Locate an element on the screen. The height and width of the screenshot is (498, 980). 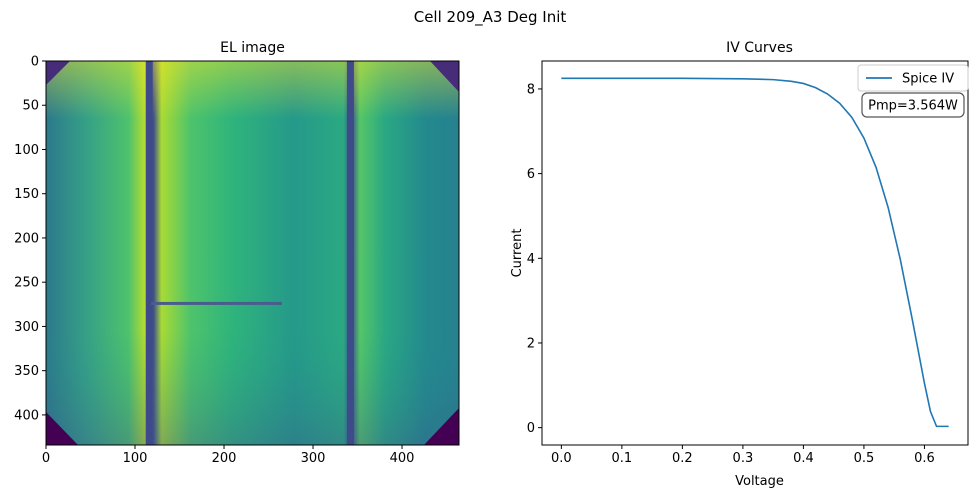
crack-line is located at coordinates (216, 303).